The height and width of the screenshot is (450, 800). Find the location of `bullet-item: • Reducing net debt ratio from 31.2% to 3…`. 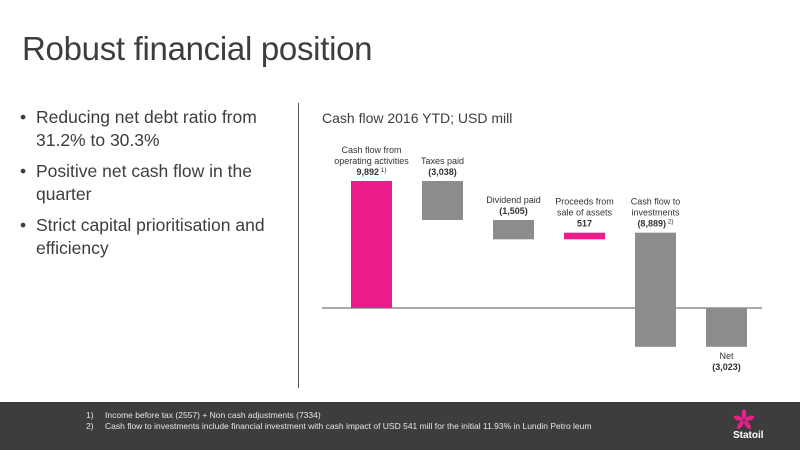

bullet-item: • Reducing net debt ratio from 31.2% to 3… is located at coordinates (151, 128).